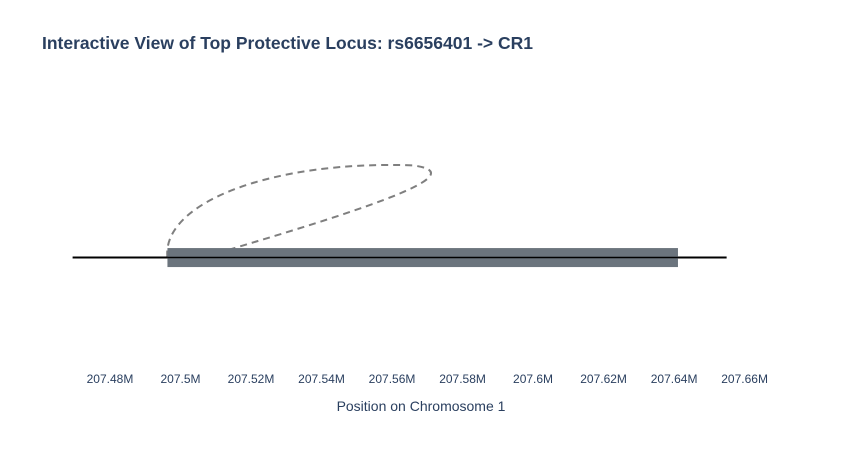  Describe the element at coordinates (399, 258) in the screenshot. I see `track-layer` at that location.